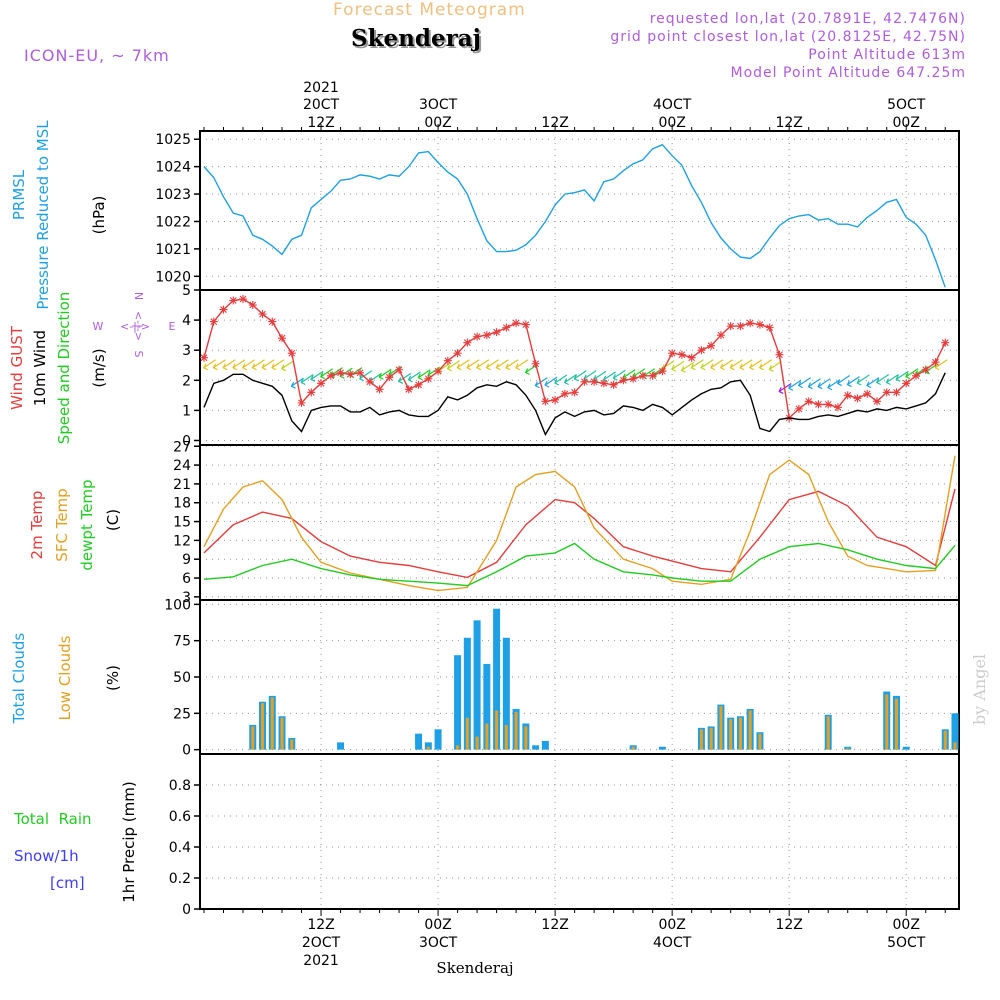 Image resolution: width=1000 pixels, height=1000 pixels. Describe the element at coordinates (672, 105) in the screenshot. I see `top-date-label: 4OCT` at that location.